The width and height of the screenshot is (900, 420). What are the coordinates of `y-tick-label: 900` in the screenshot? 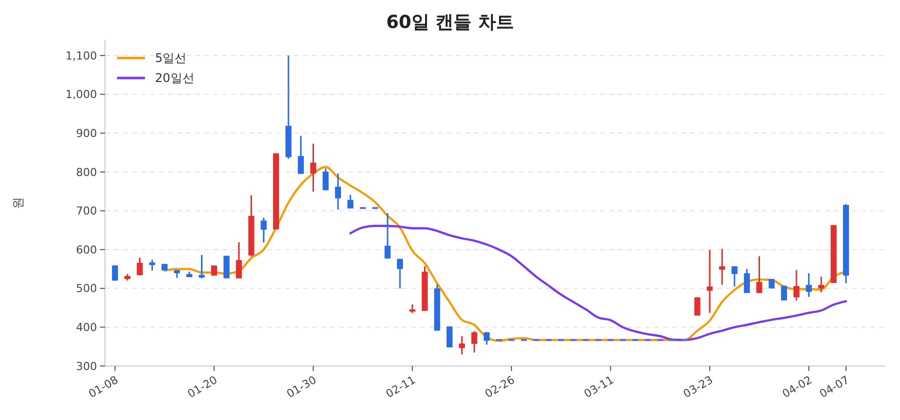 It's located at (86, 133).